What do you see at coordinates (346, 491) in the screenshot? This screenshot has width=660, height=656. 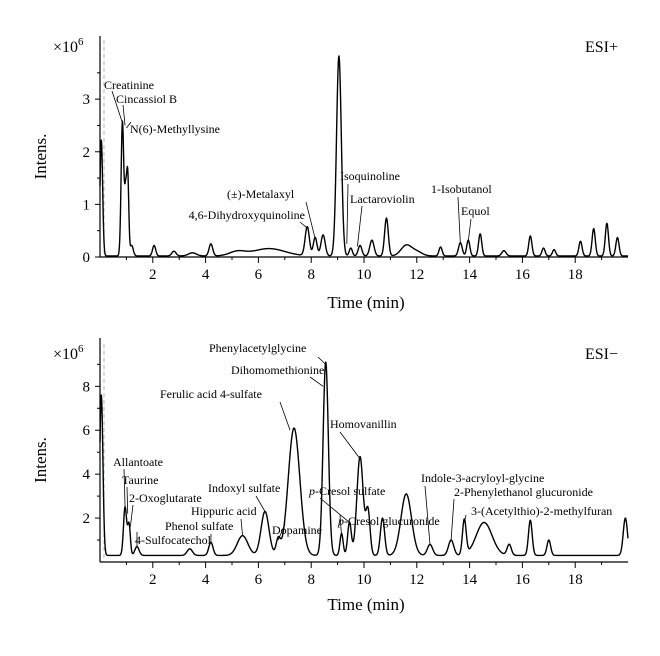 I see `peak-annotation: p-Cresol sulfate` at bounding box center [346, 491].